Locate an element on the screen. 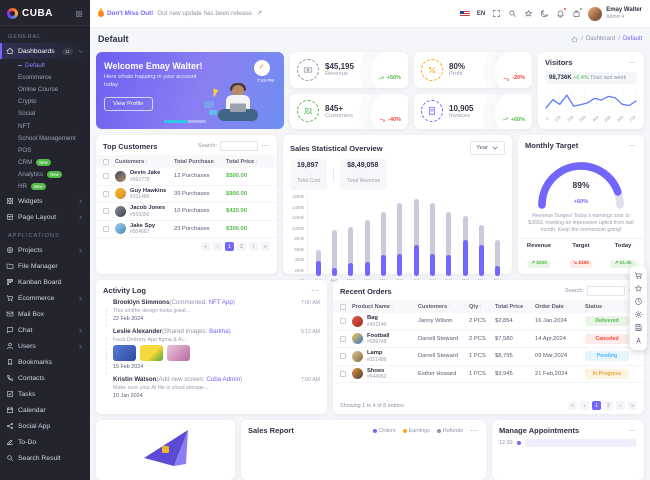 The image size is (650, 480). save-icon is located at coordinates (638, 327).